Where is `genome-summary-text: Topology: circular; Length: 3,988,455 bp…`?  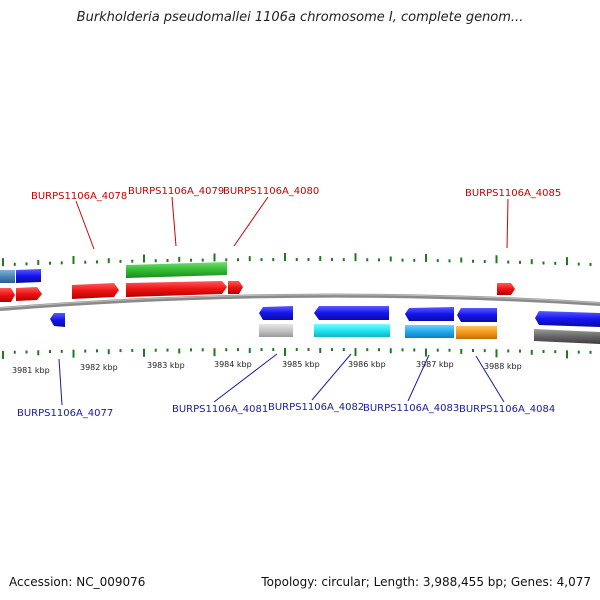 genome-summary-text: Topology: circular; Length: 3,988,455 bp… is located at coordinates (426, 582).